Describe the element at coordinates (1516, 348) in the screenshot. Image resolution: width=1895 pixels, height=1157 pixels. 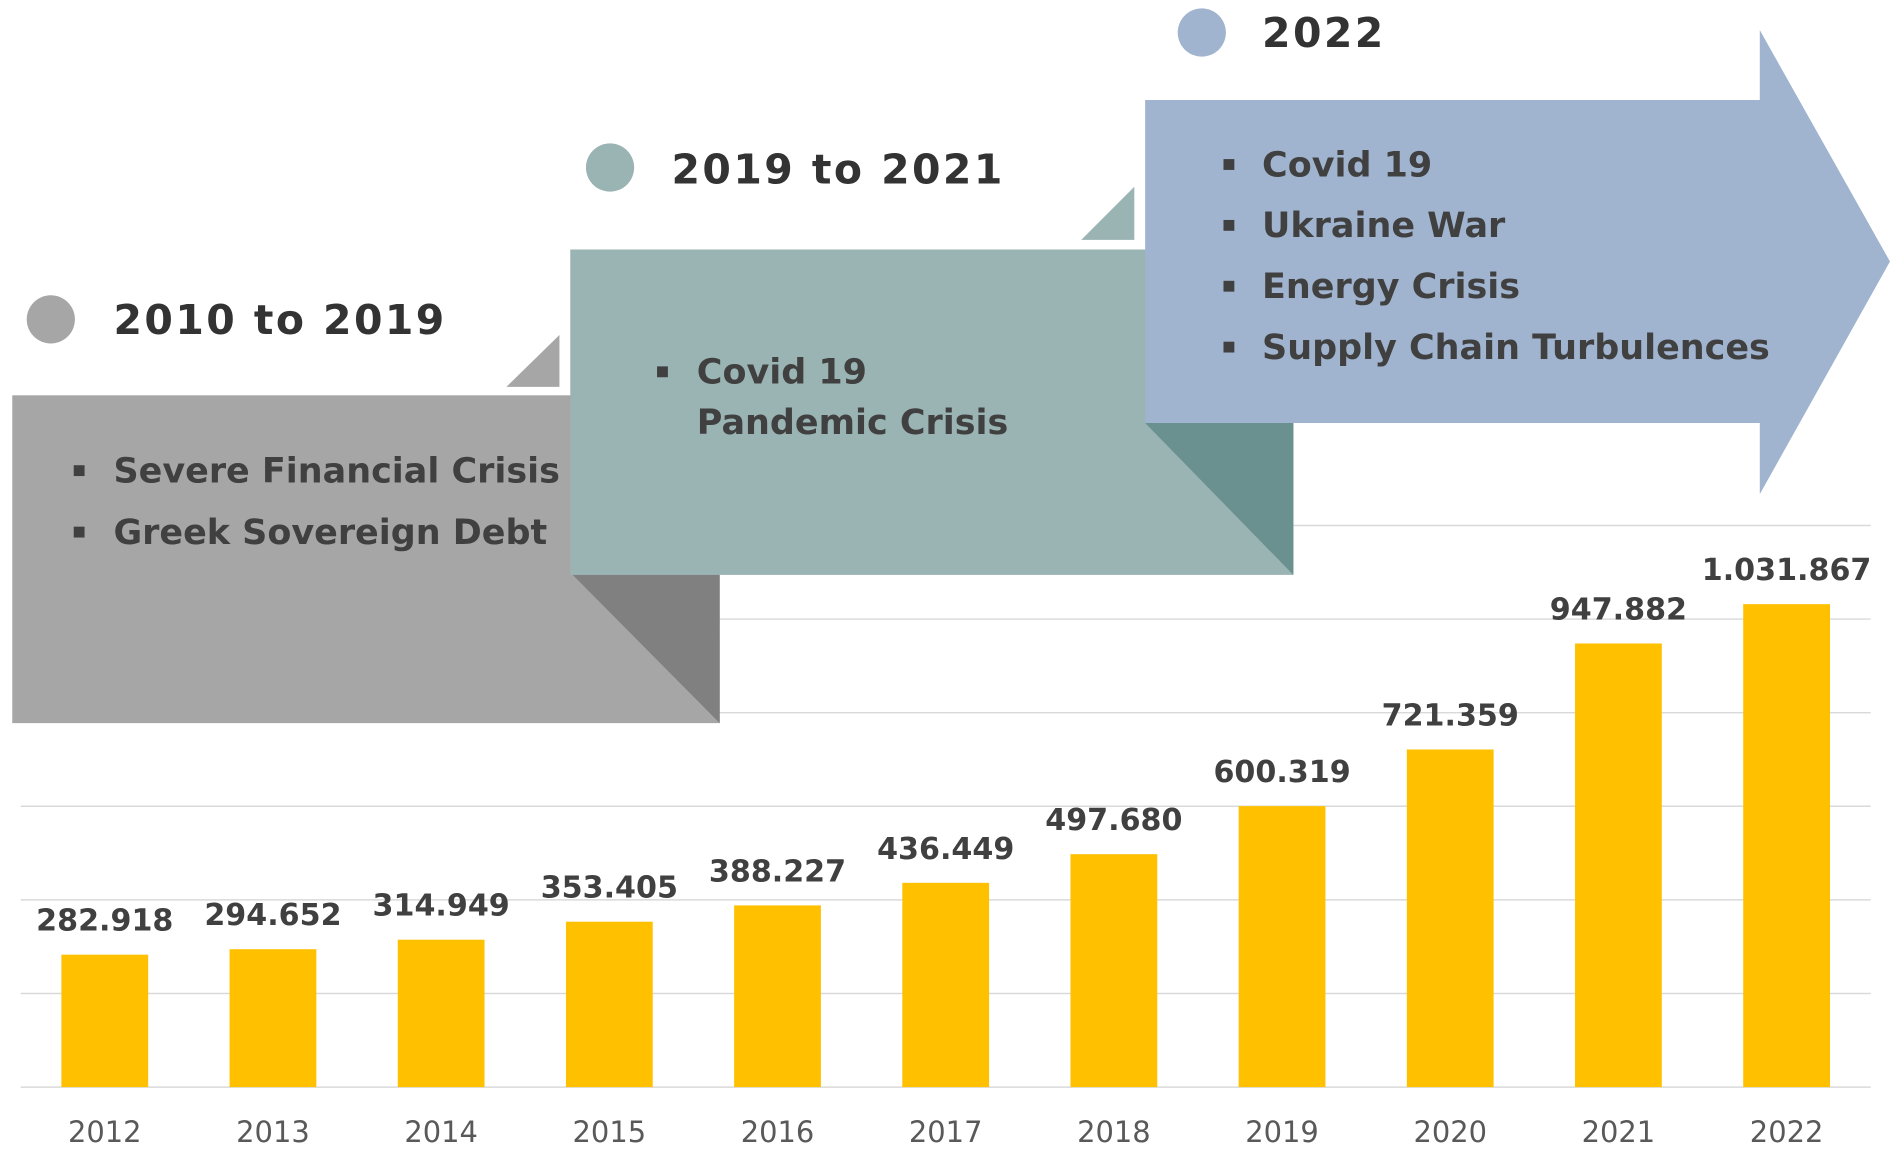
I see `phase-item: Supply Chain Turbulences` at that location.